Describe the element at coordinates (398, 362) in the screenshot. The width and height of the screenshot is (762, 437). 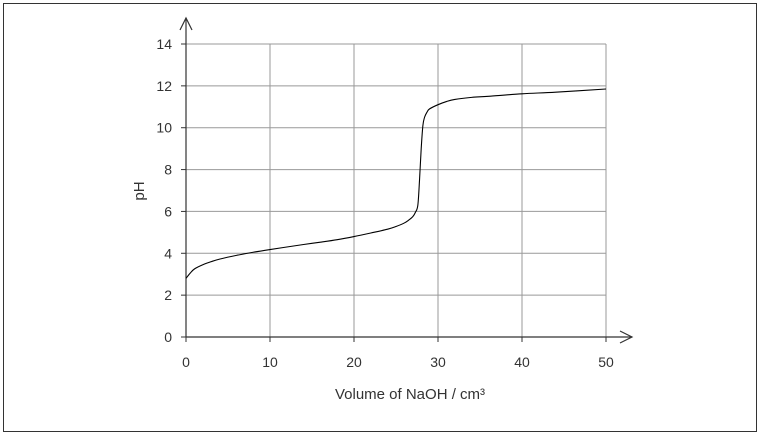
I see `x-tick-labels: 0 10 20 30 40 50` at that location.